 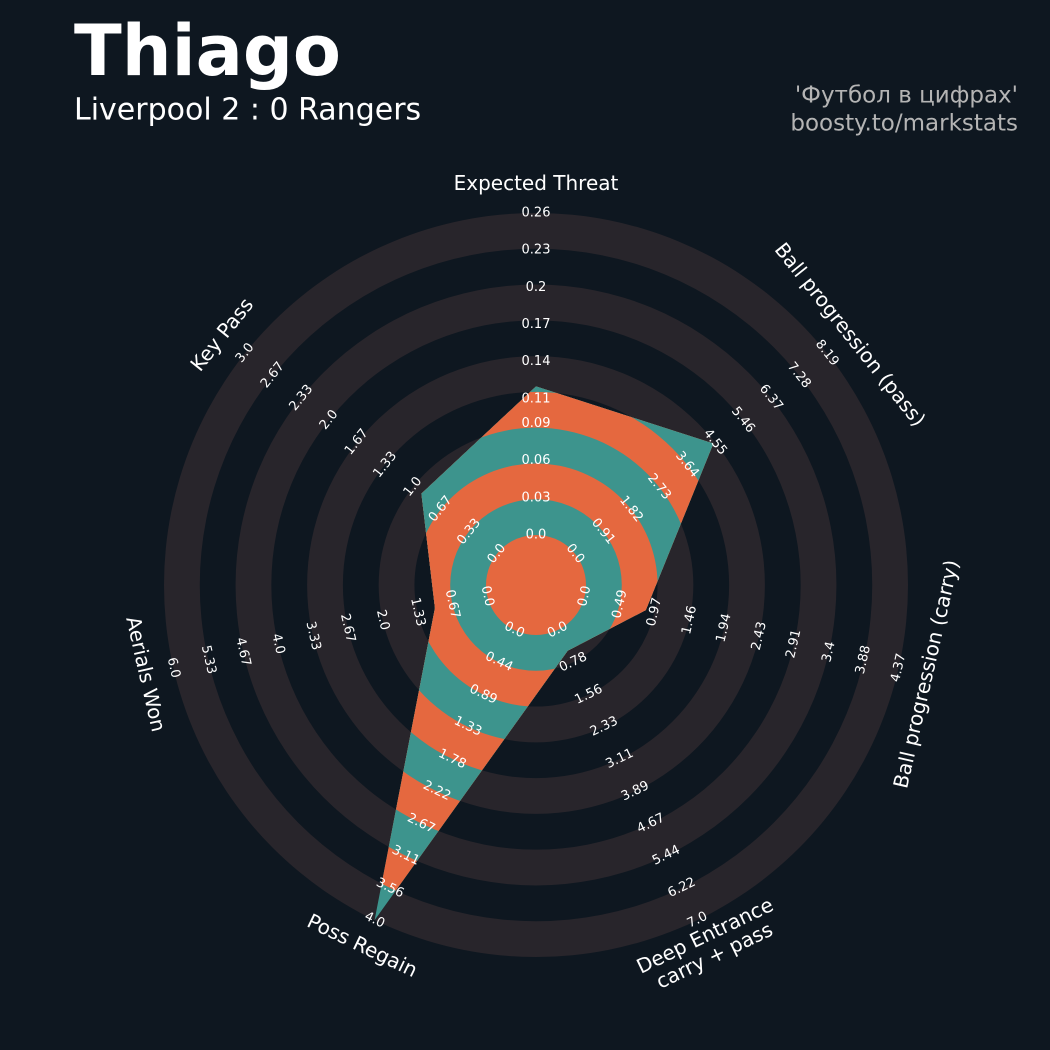 I want to click on tick-label: 2.43, so click(x=759, y=636).